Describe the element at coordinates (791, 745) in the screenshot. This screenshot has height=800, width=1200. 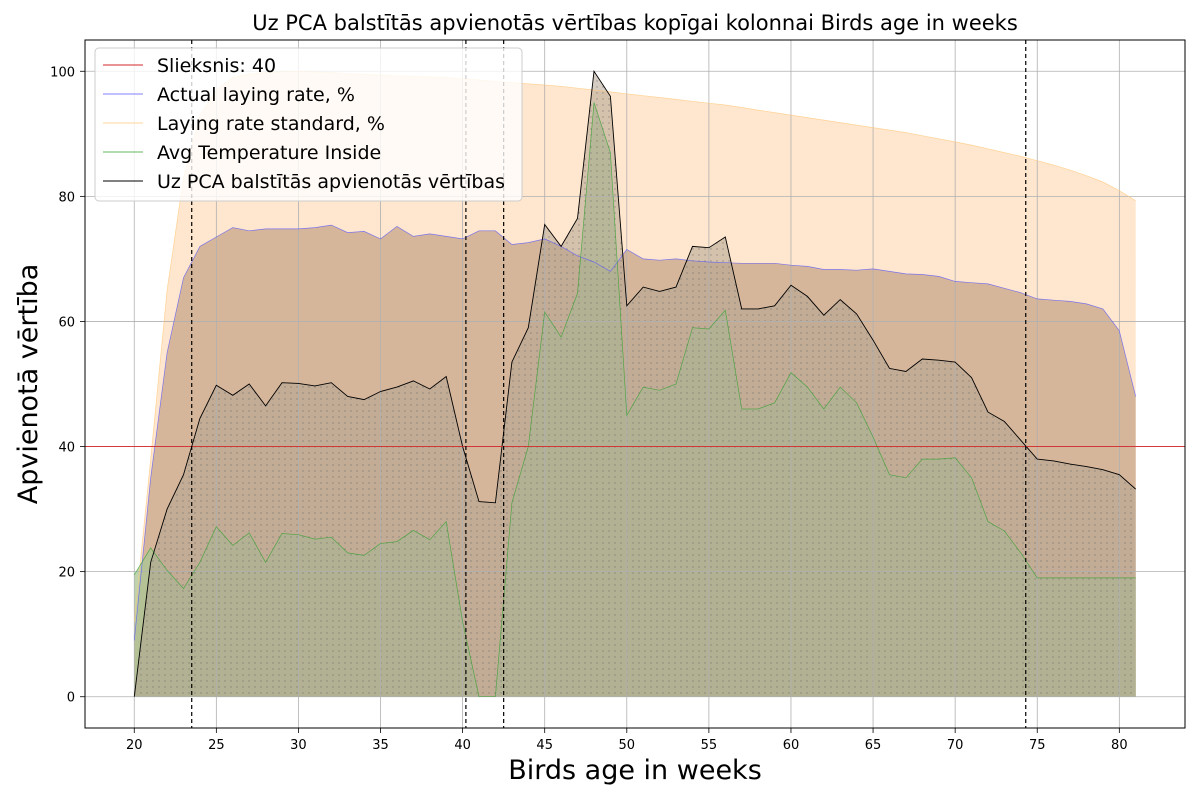
I see `x-tick-label: 60` at that location.